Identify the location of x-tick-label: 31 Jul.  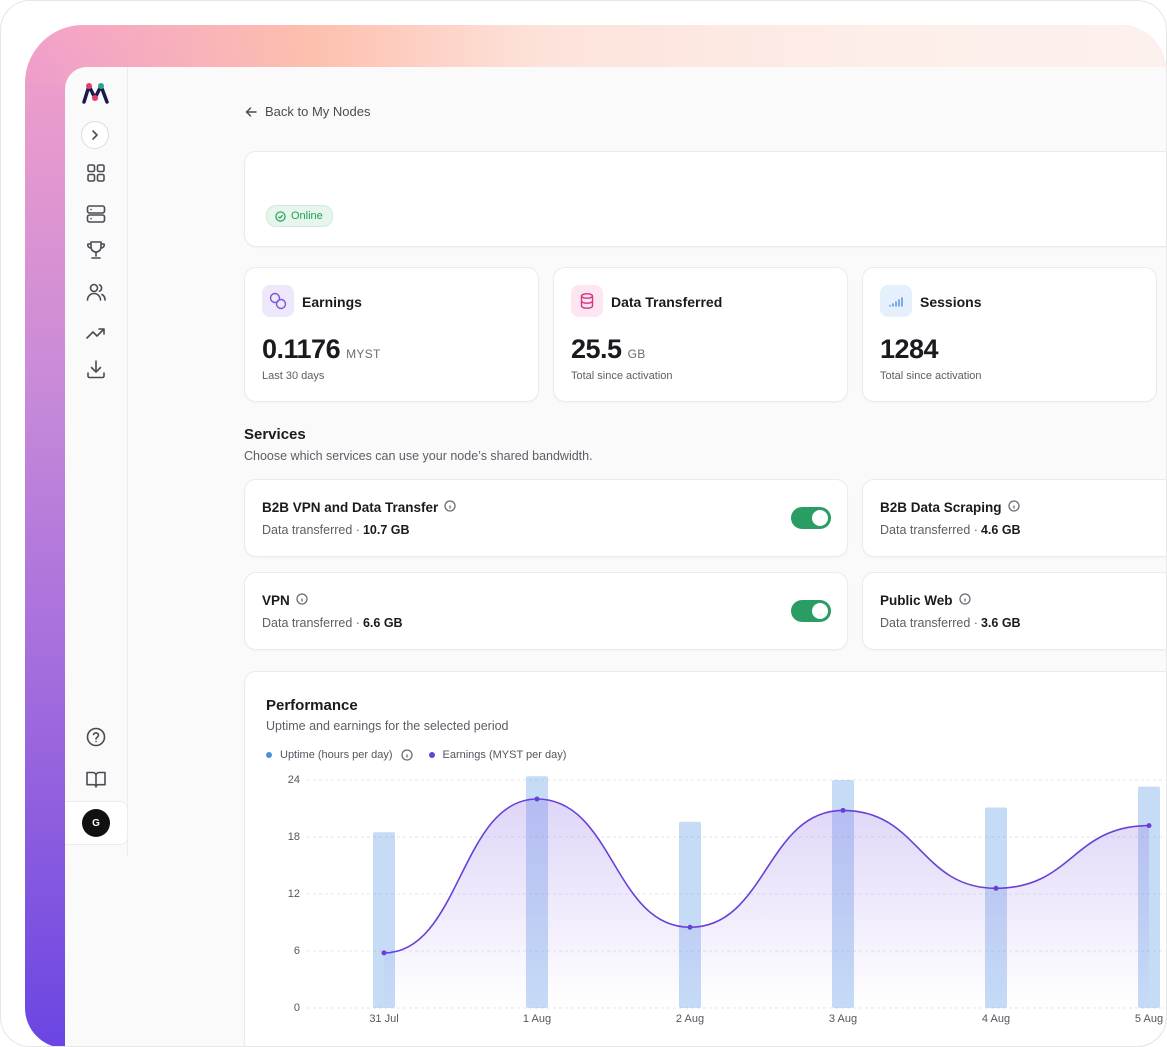
(383, 1019).